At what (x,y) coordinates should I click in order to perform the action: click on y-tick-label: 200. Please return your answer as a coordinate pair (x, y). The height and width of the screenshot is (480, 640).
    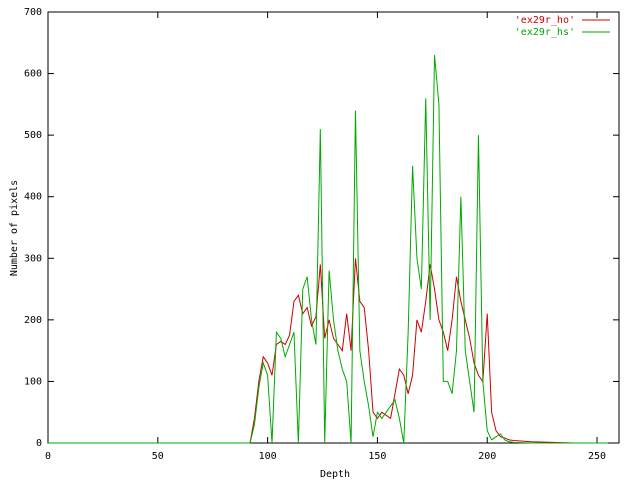
    Looking at the image, I should click on (33, 320).